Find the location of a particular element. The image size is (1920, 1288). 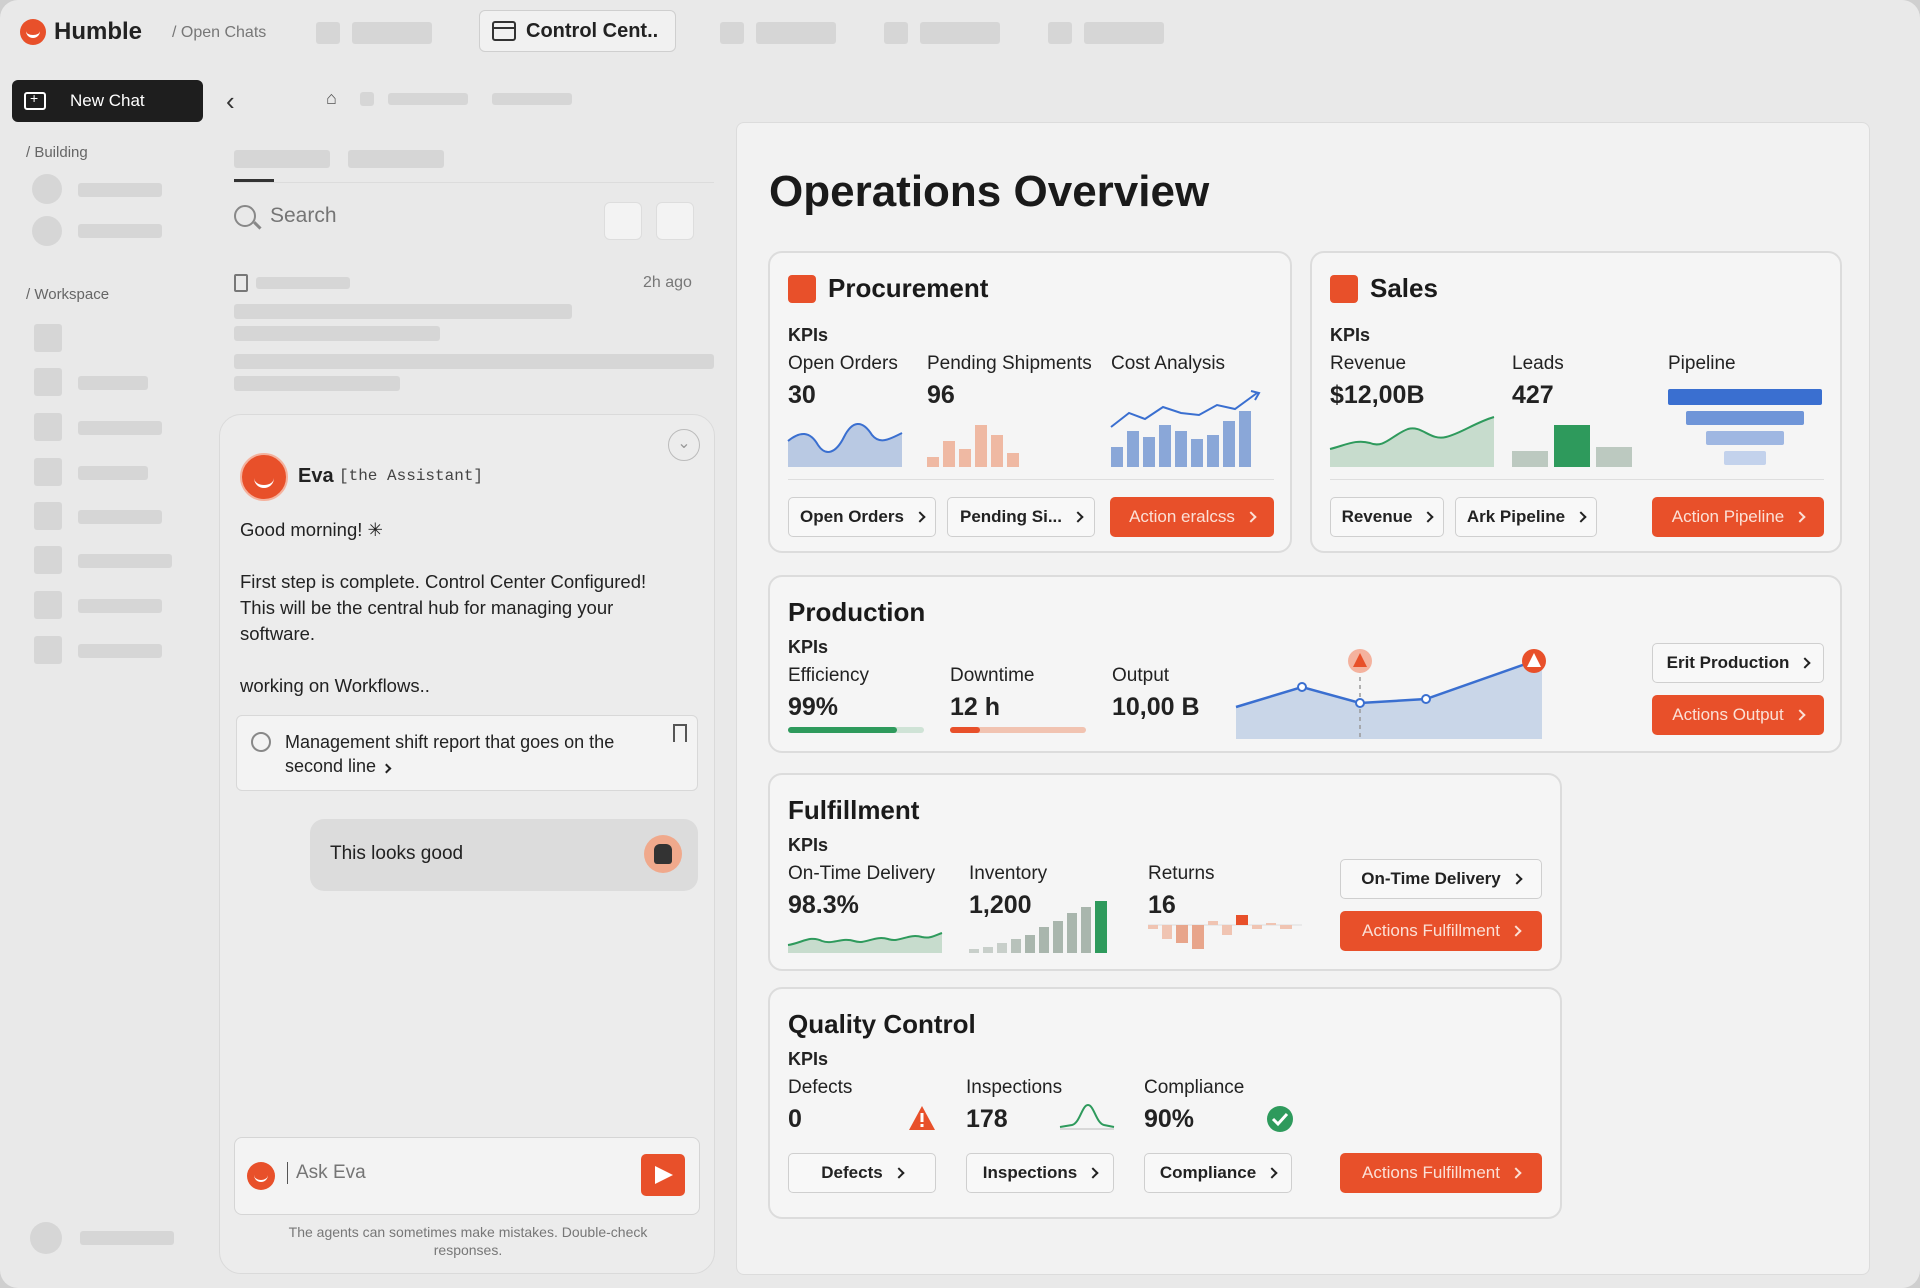

document-icon is located at coordinates (241, 283).